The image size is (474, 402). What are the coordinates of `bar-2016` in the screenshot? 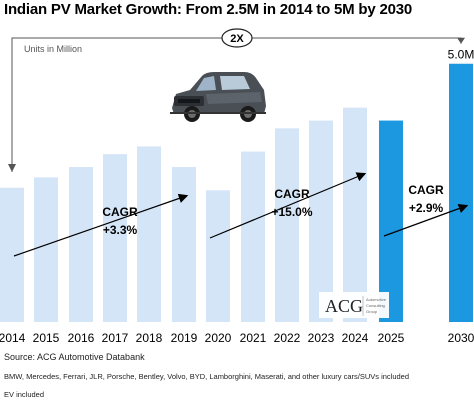 It's located at (81, 244).